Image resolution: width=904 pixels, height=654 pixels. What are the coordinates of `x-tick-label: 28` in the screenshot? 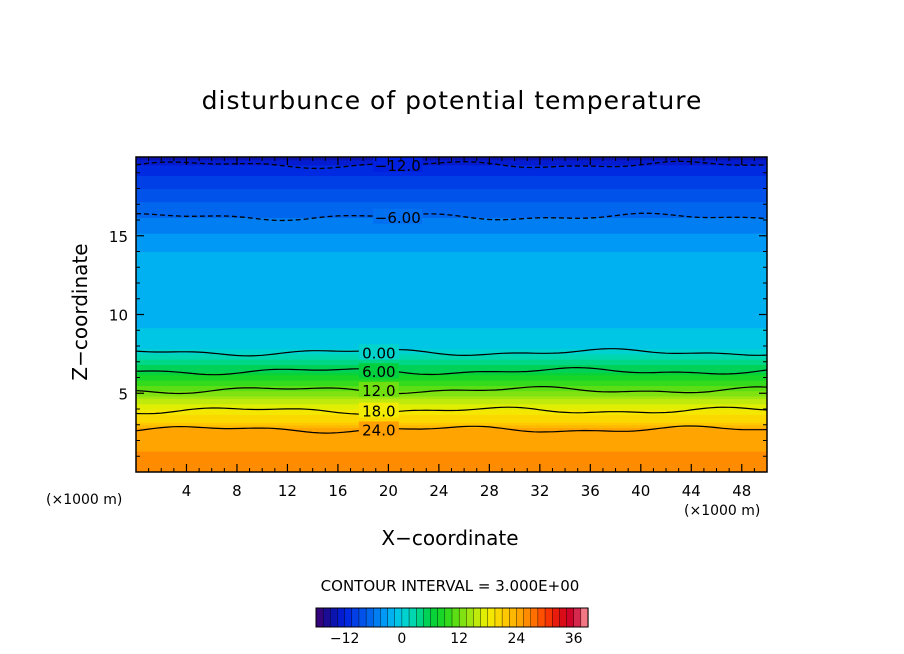 It's located at (489, 491).